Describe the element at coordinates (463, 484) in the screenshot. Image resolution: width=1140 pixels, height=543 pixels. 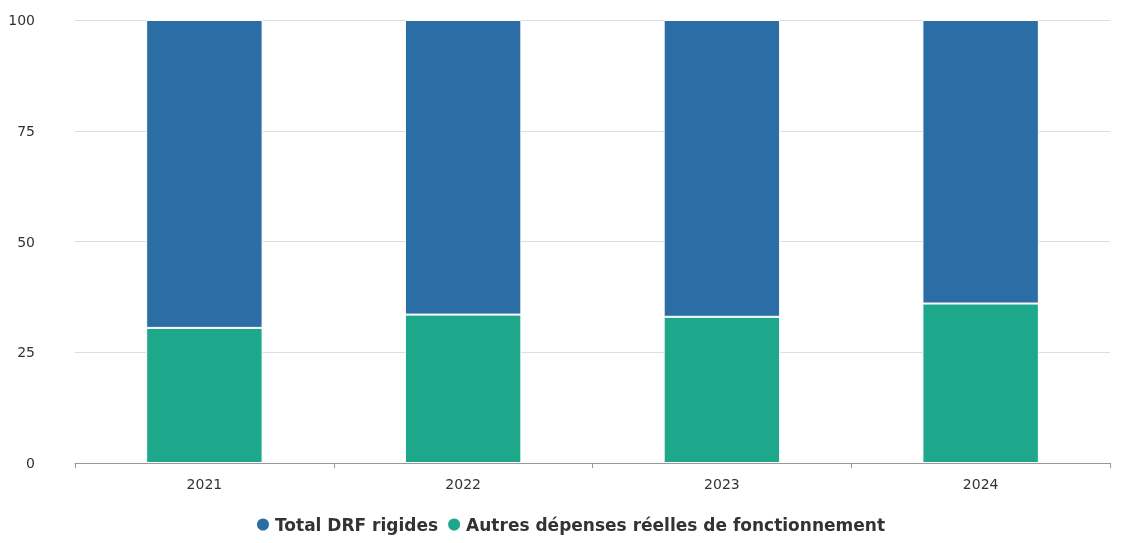
I see `x-tick-label: 2022` at that location.